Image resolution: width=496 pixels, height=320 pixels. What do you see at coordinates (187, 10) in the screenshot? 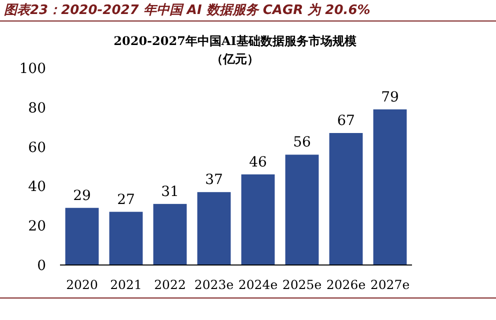
I see `chart-title: 图表23：2020-2027 年中国 AI 数据服务 CAGR 为 20.6%` at bounding box center [187, 10].